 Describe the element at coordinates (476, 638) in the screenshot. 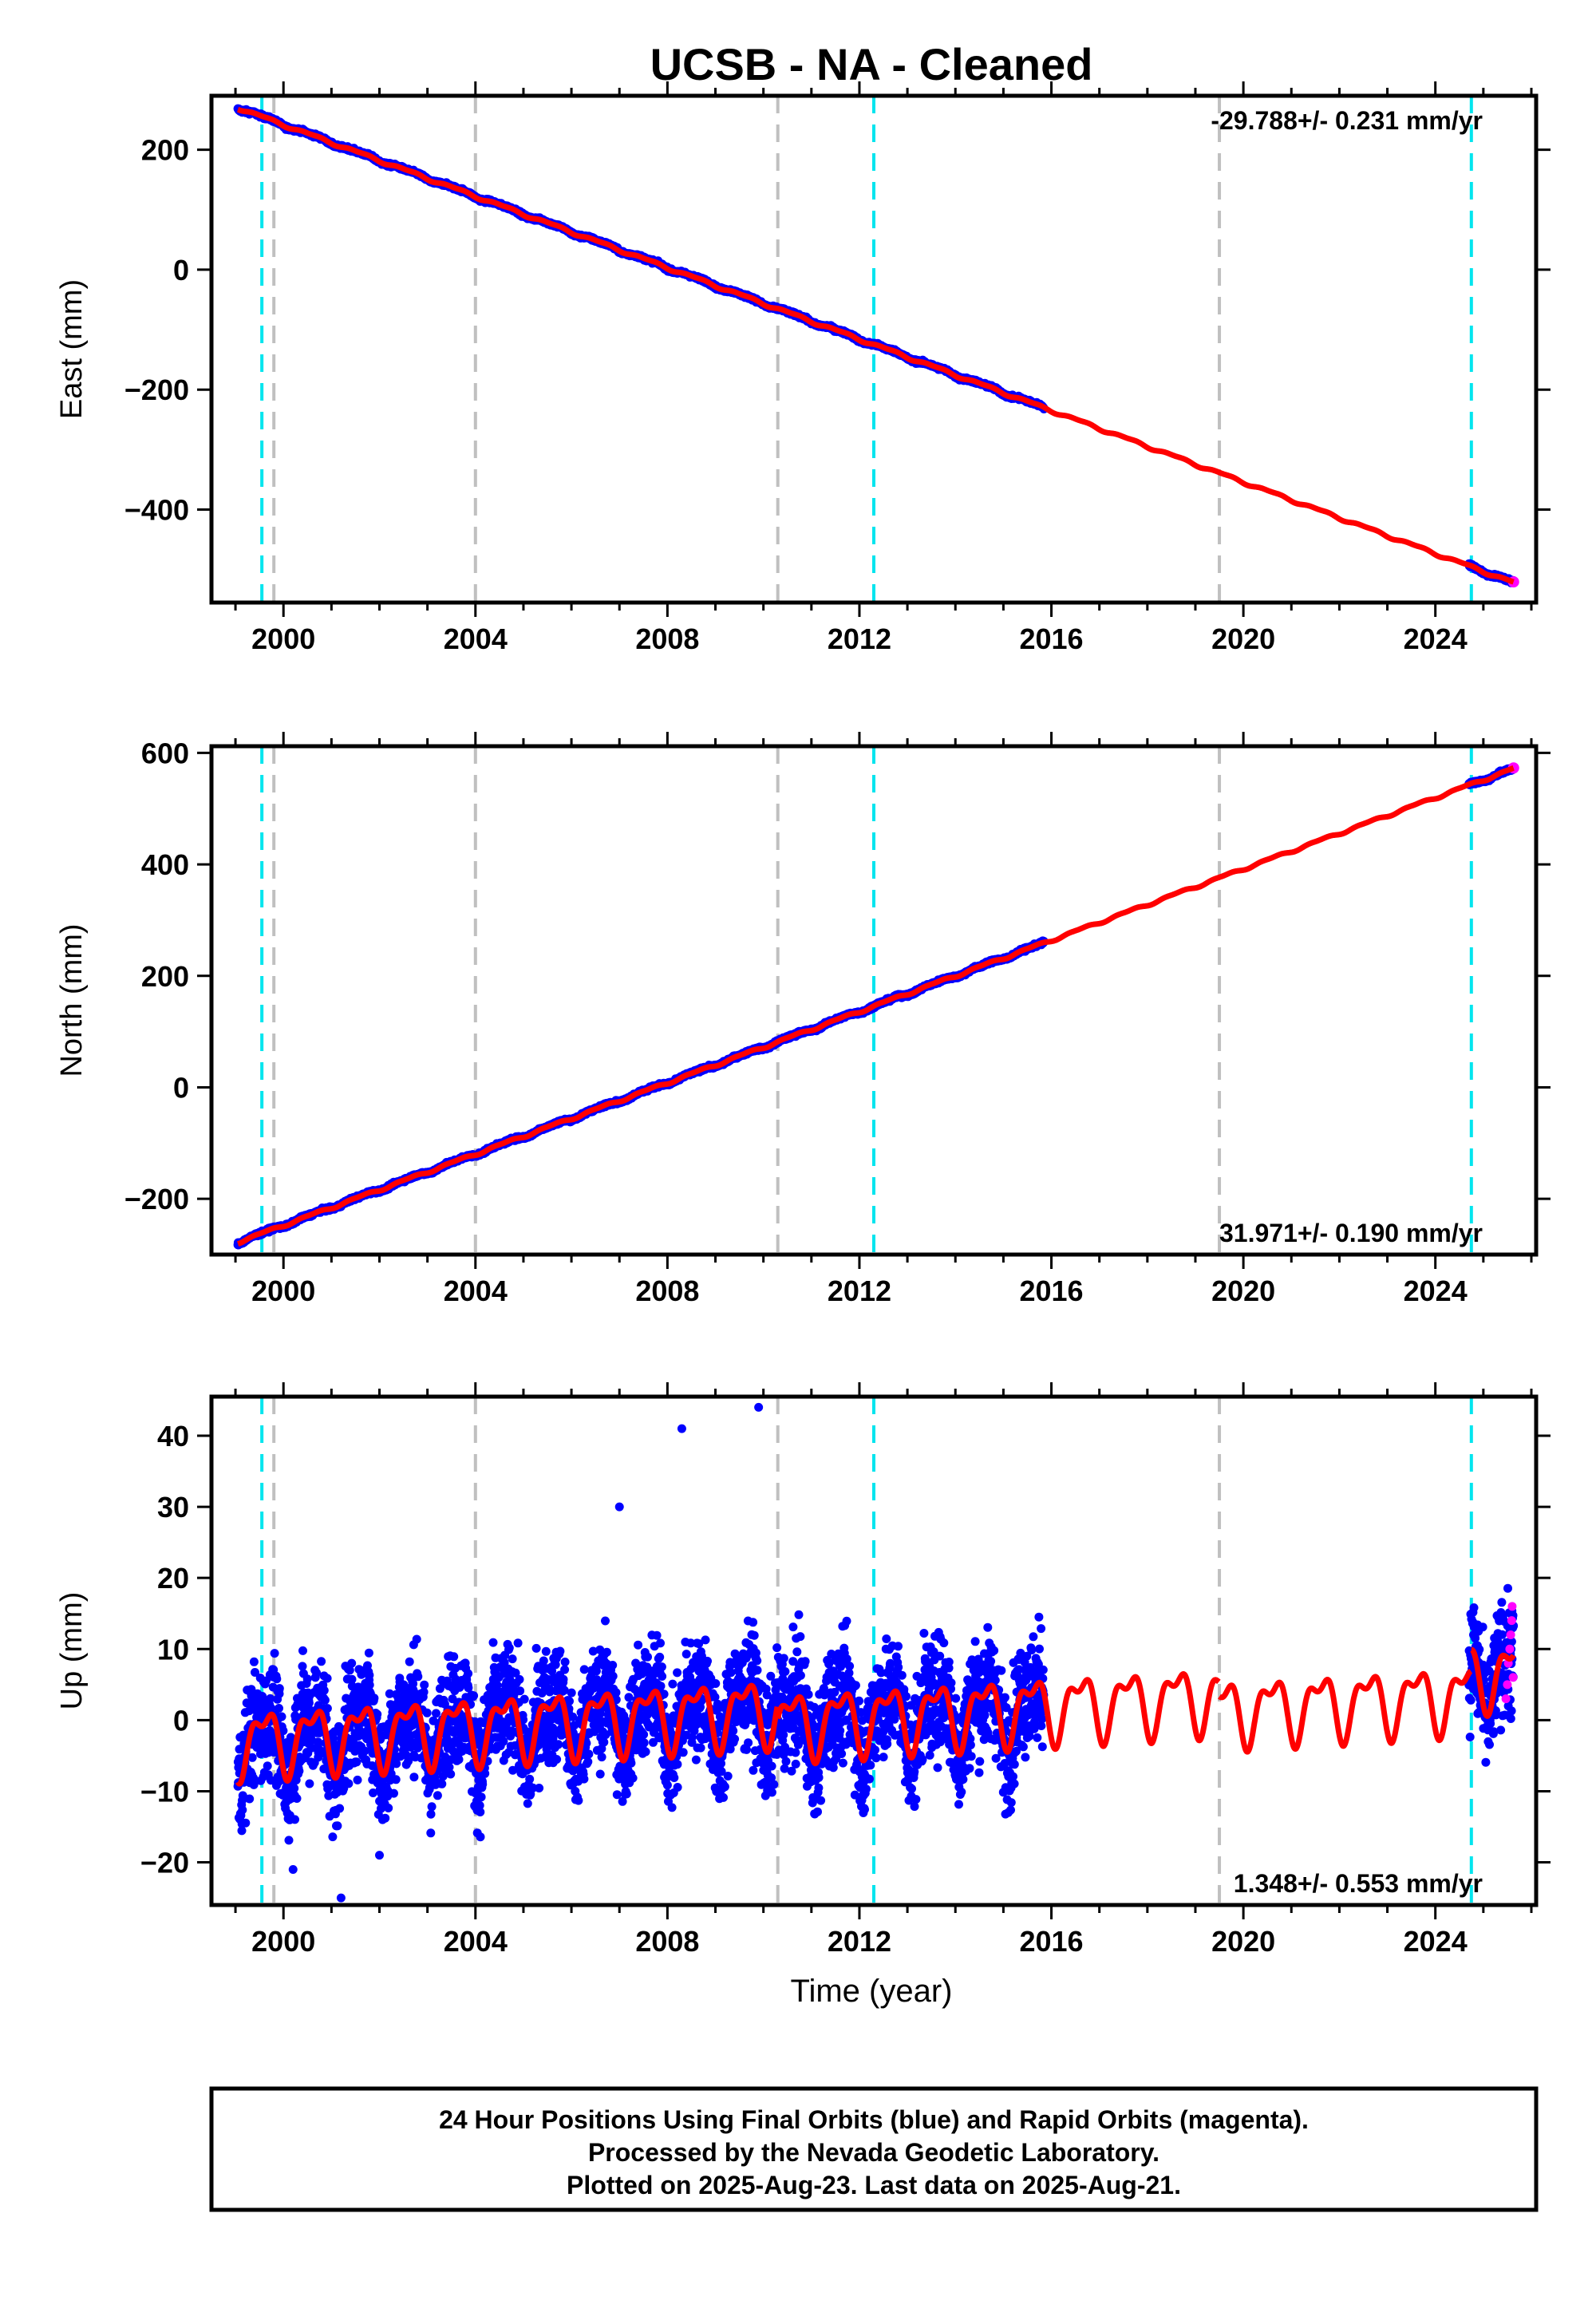

I see `x-tick-label: 2004` at that location.